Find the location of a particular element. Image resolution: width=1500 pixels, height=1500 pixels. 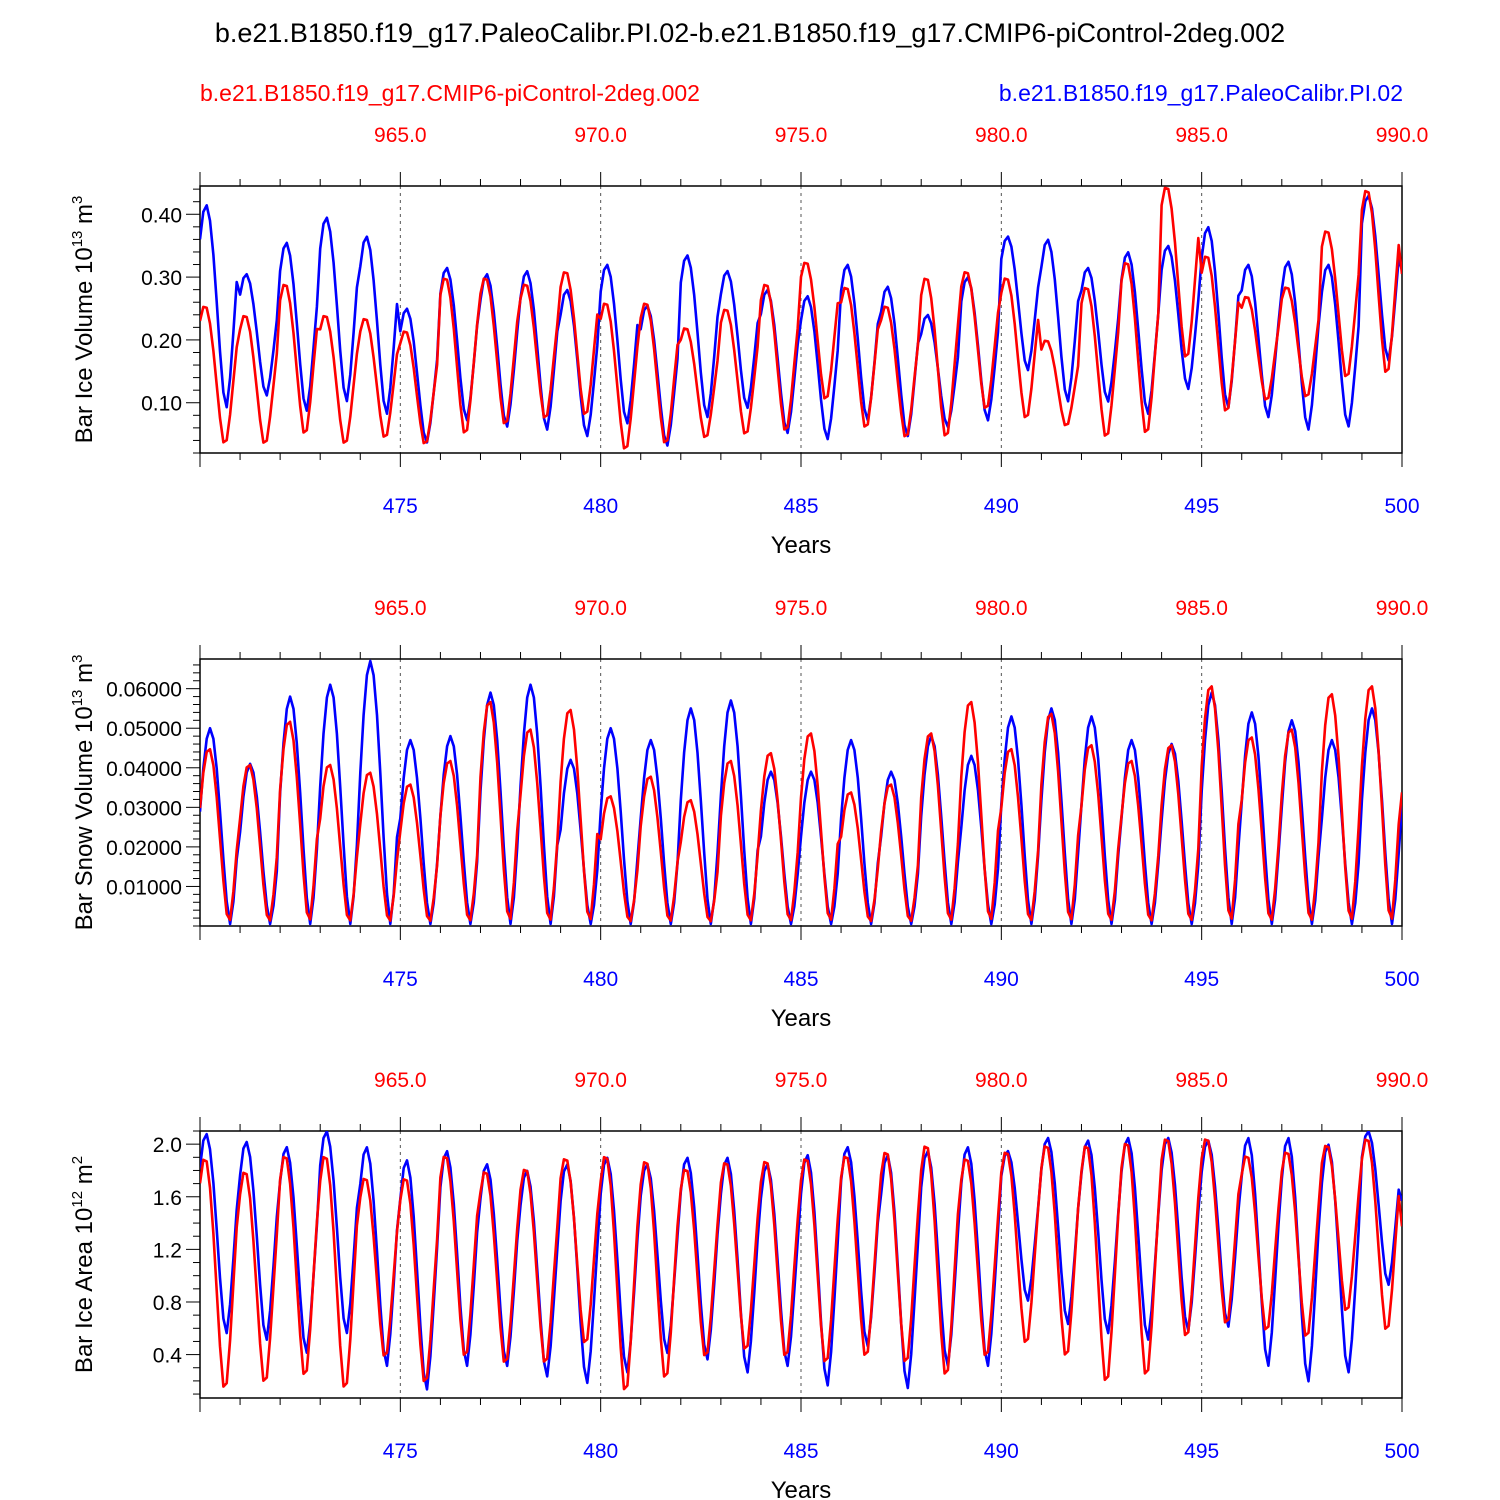

y-tick-label: 1.6 is located at coordinates (167, 1198).